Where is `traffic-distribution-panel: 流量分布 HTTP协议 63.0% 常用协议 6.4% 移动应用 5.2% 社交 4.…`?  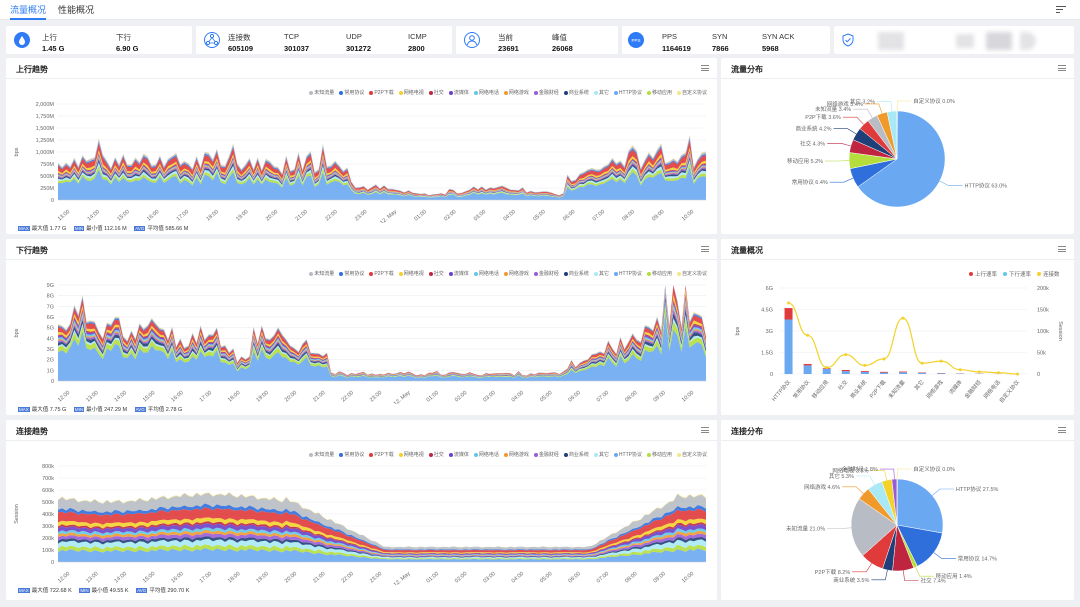 traffic-distribution-panel: 流量分布 HTTP协议 63.0% 常用协议 6.4% 移动应用 5.2% 社交 4.… is located at coordinates (897, 146).